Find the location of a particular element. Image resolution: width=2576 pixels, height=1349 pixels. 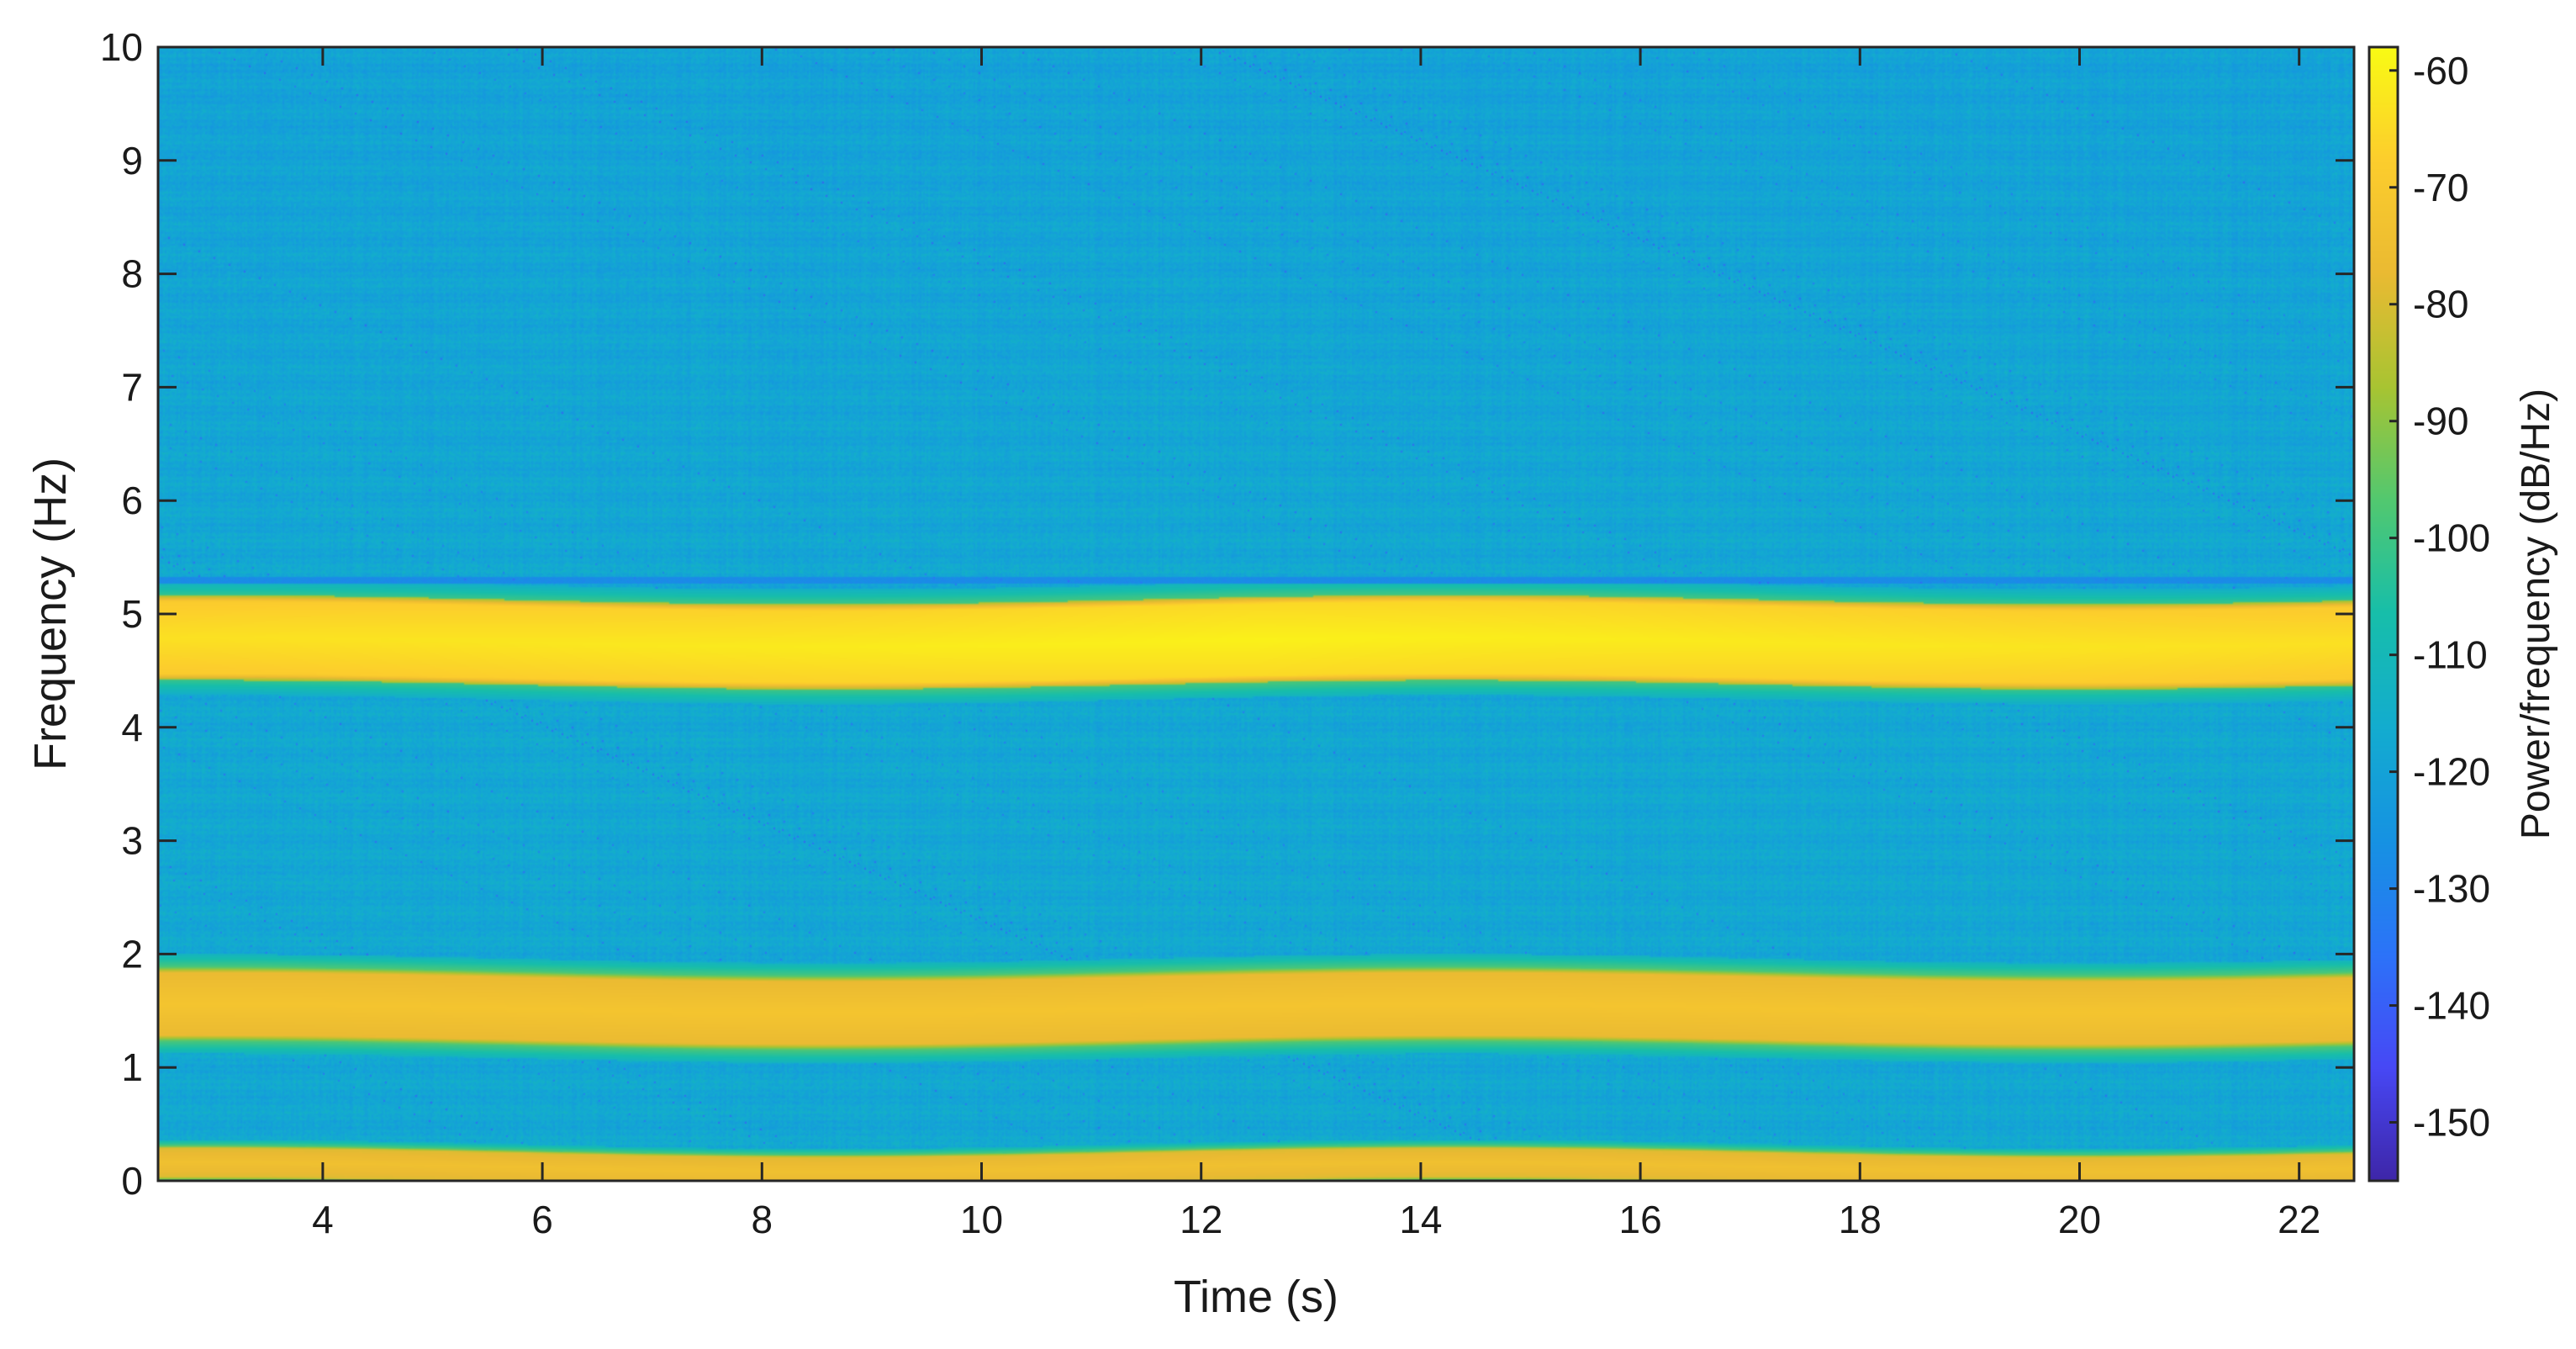

colorbar-tick-label: -130 is located at coordinates (2452, 889).